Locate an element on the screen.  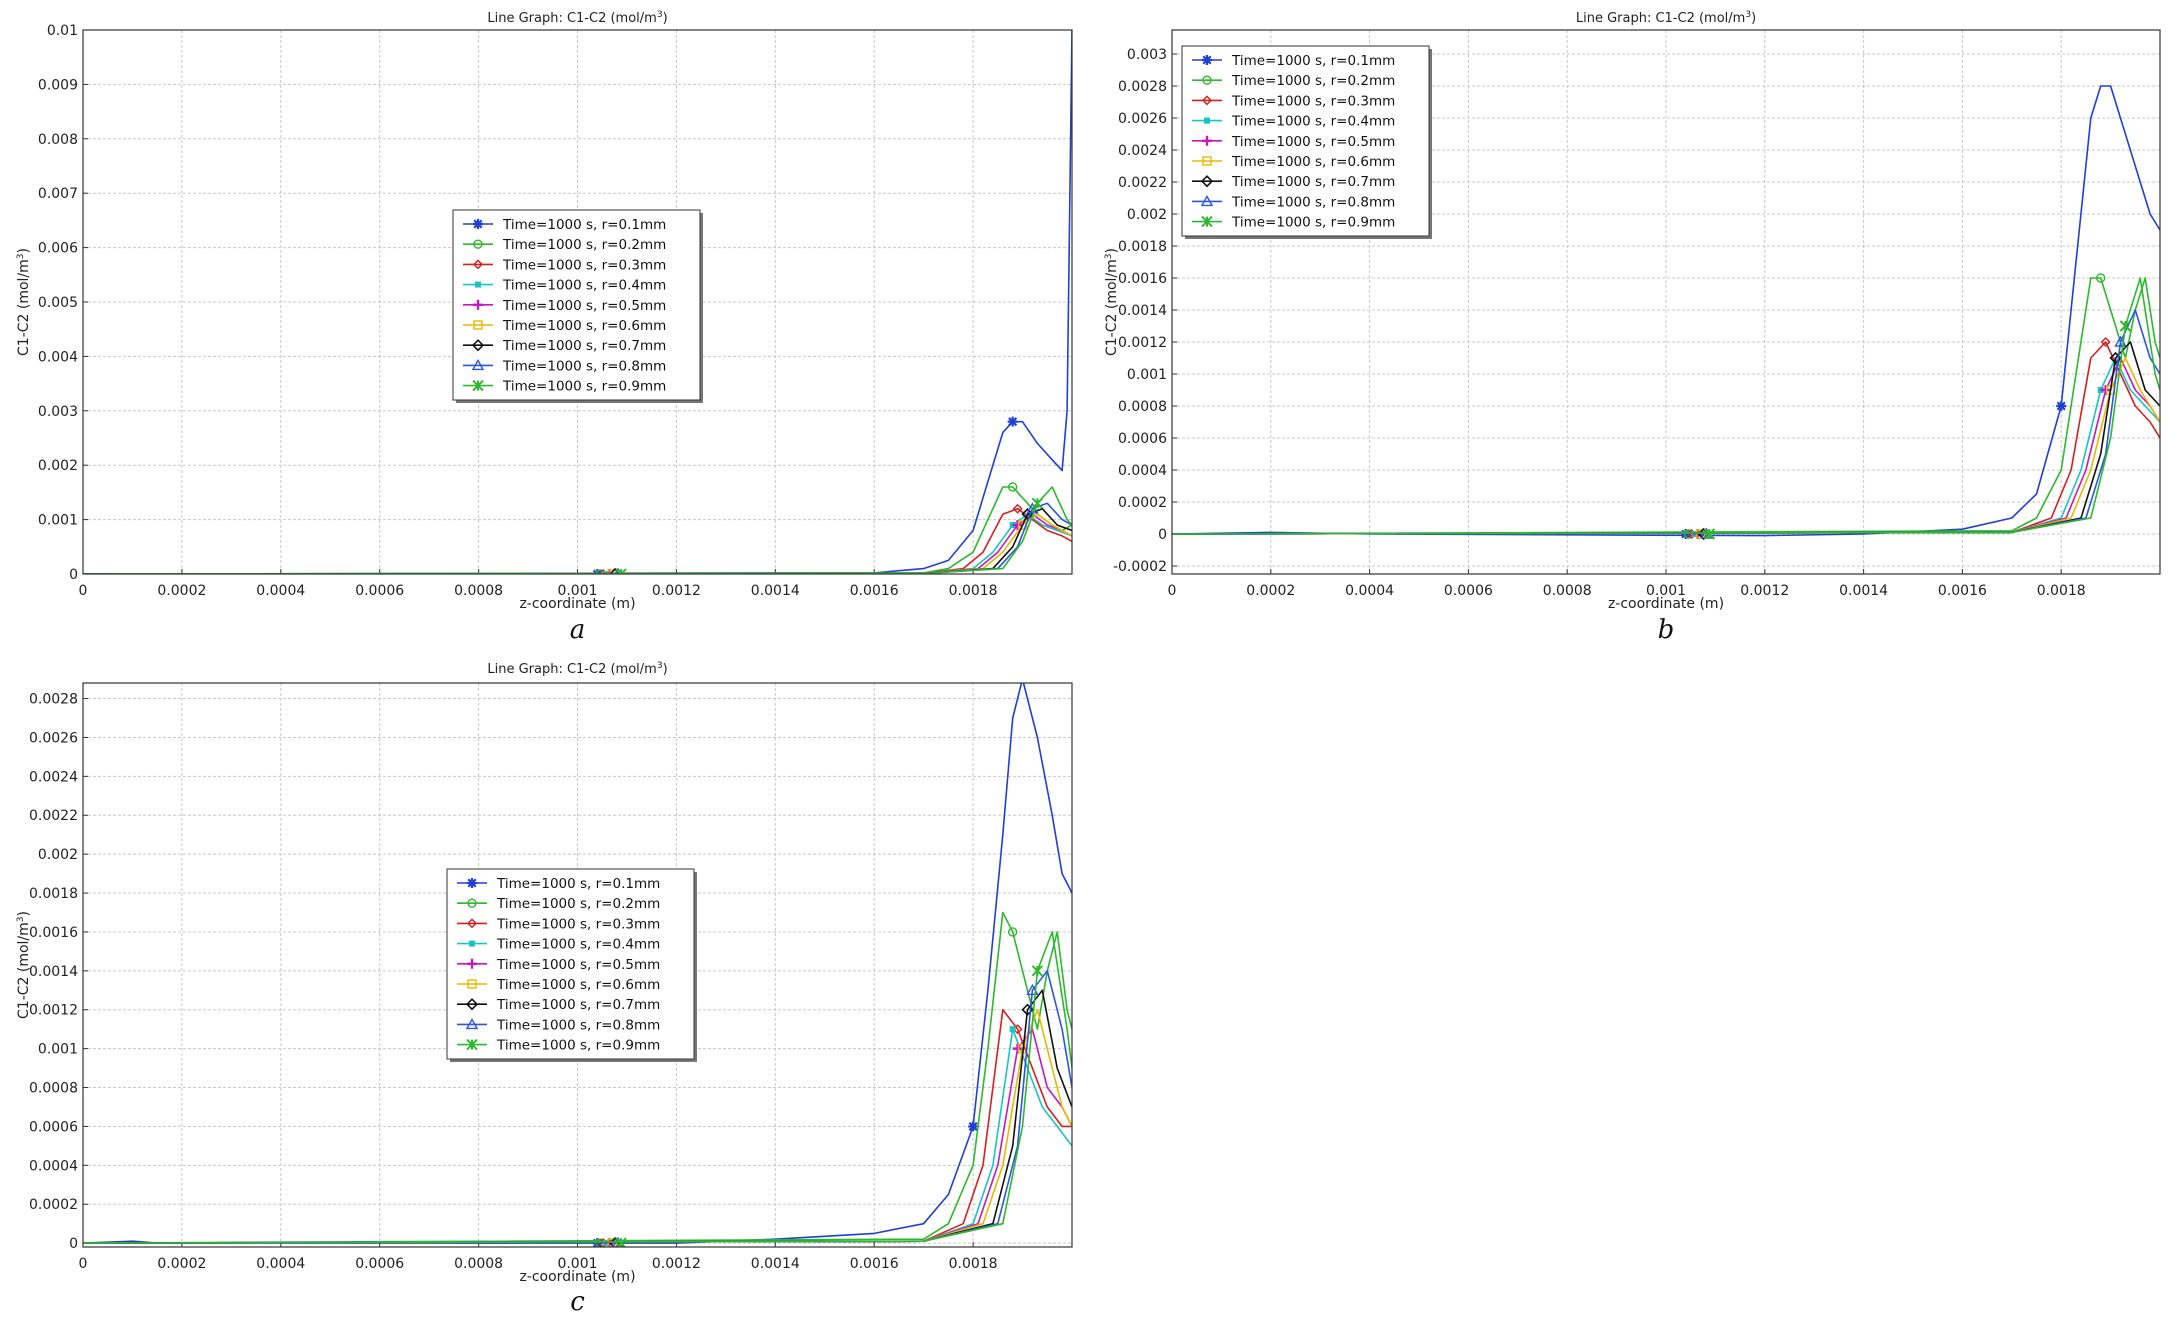
legend-entry: Time=1000 s, r=0.3mm is located at coordinates (578, 924).